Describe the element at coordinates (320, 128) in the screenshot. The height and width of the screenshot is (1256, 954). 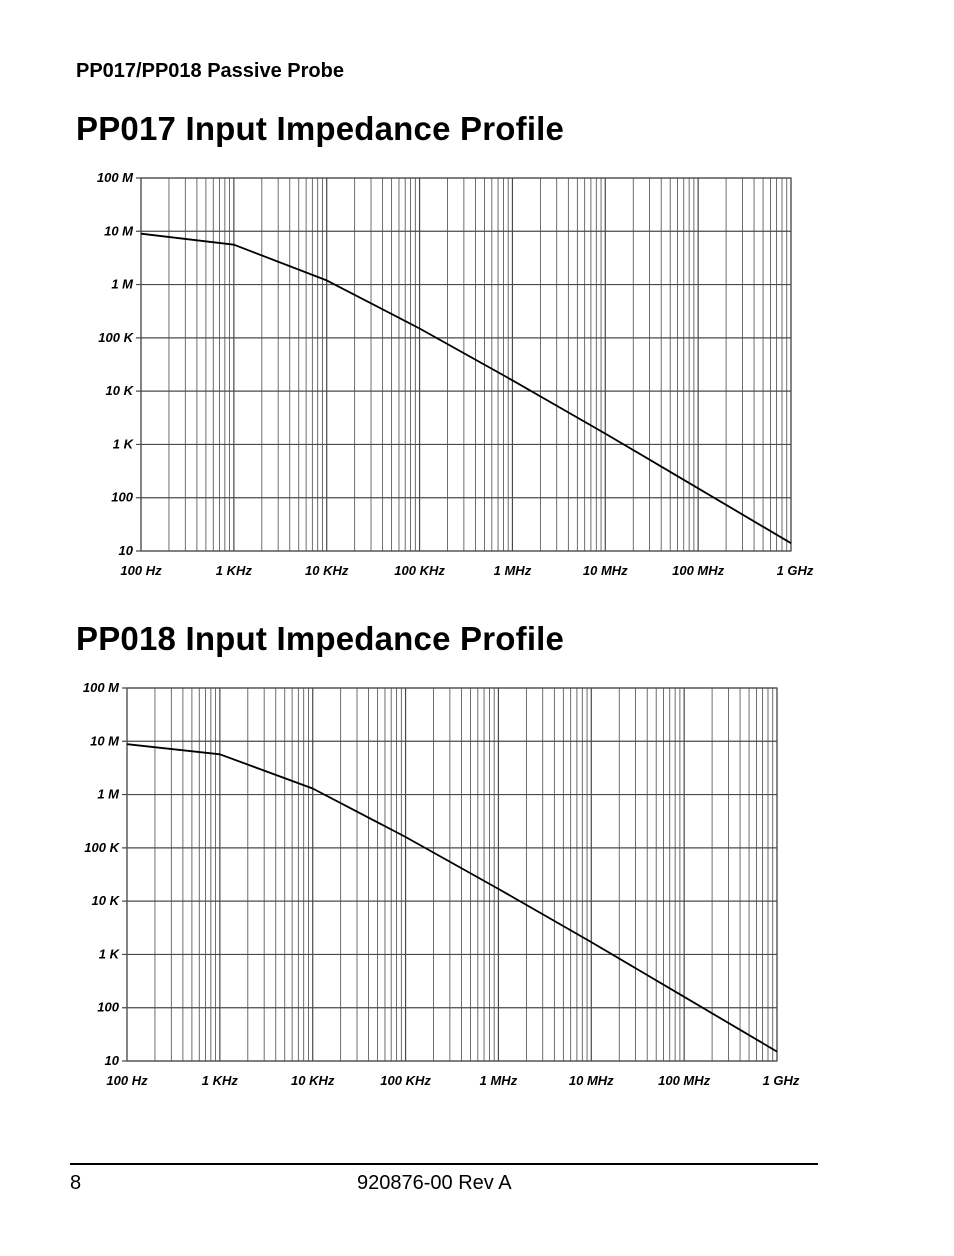
I see `pp017-section-title: PP017 Input Impedance Profile` at that location.